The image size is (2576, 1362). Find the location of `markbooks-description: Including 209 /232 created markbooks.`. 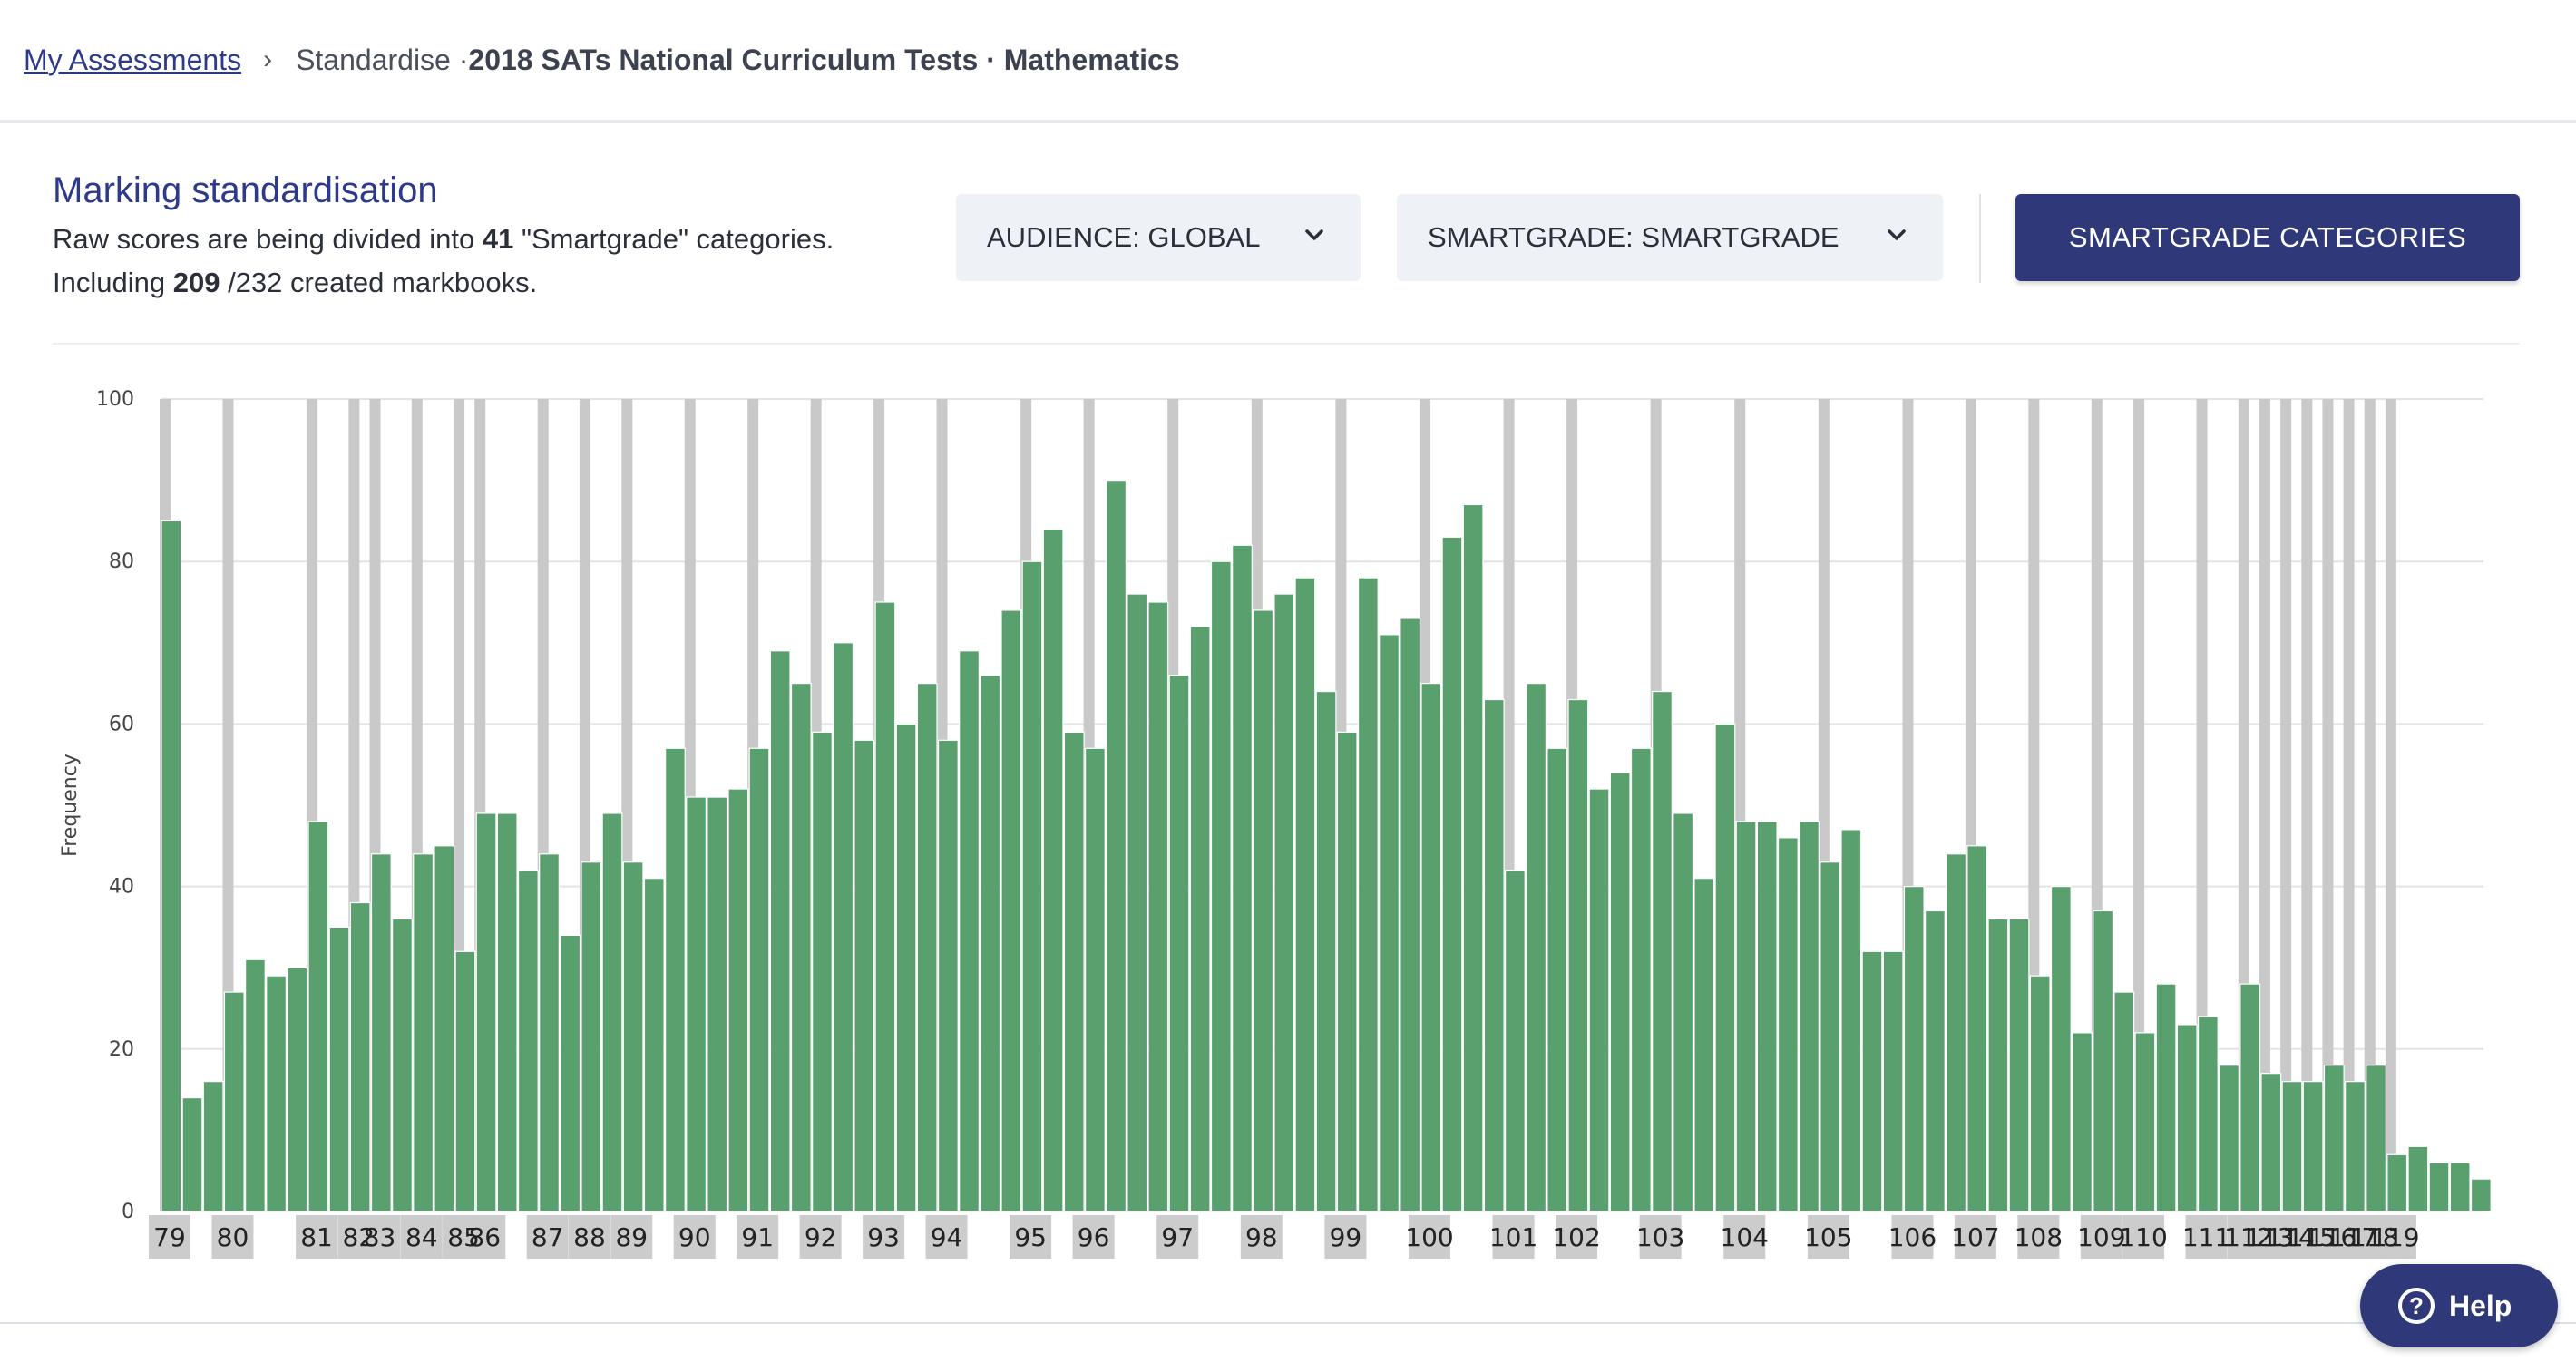

markbooks-description: Including 209 /232 created markbooks. is located at coordinates (295, 283).